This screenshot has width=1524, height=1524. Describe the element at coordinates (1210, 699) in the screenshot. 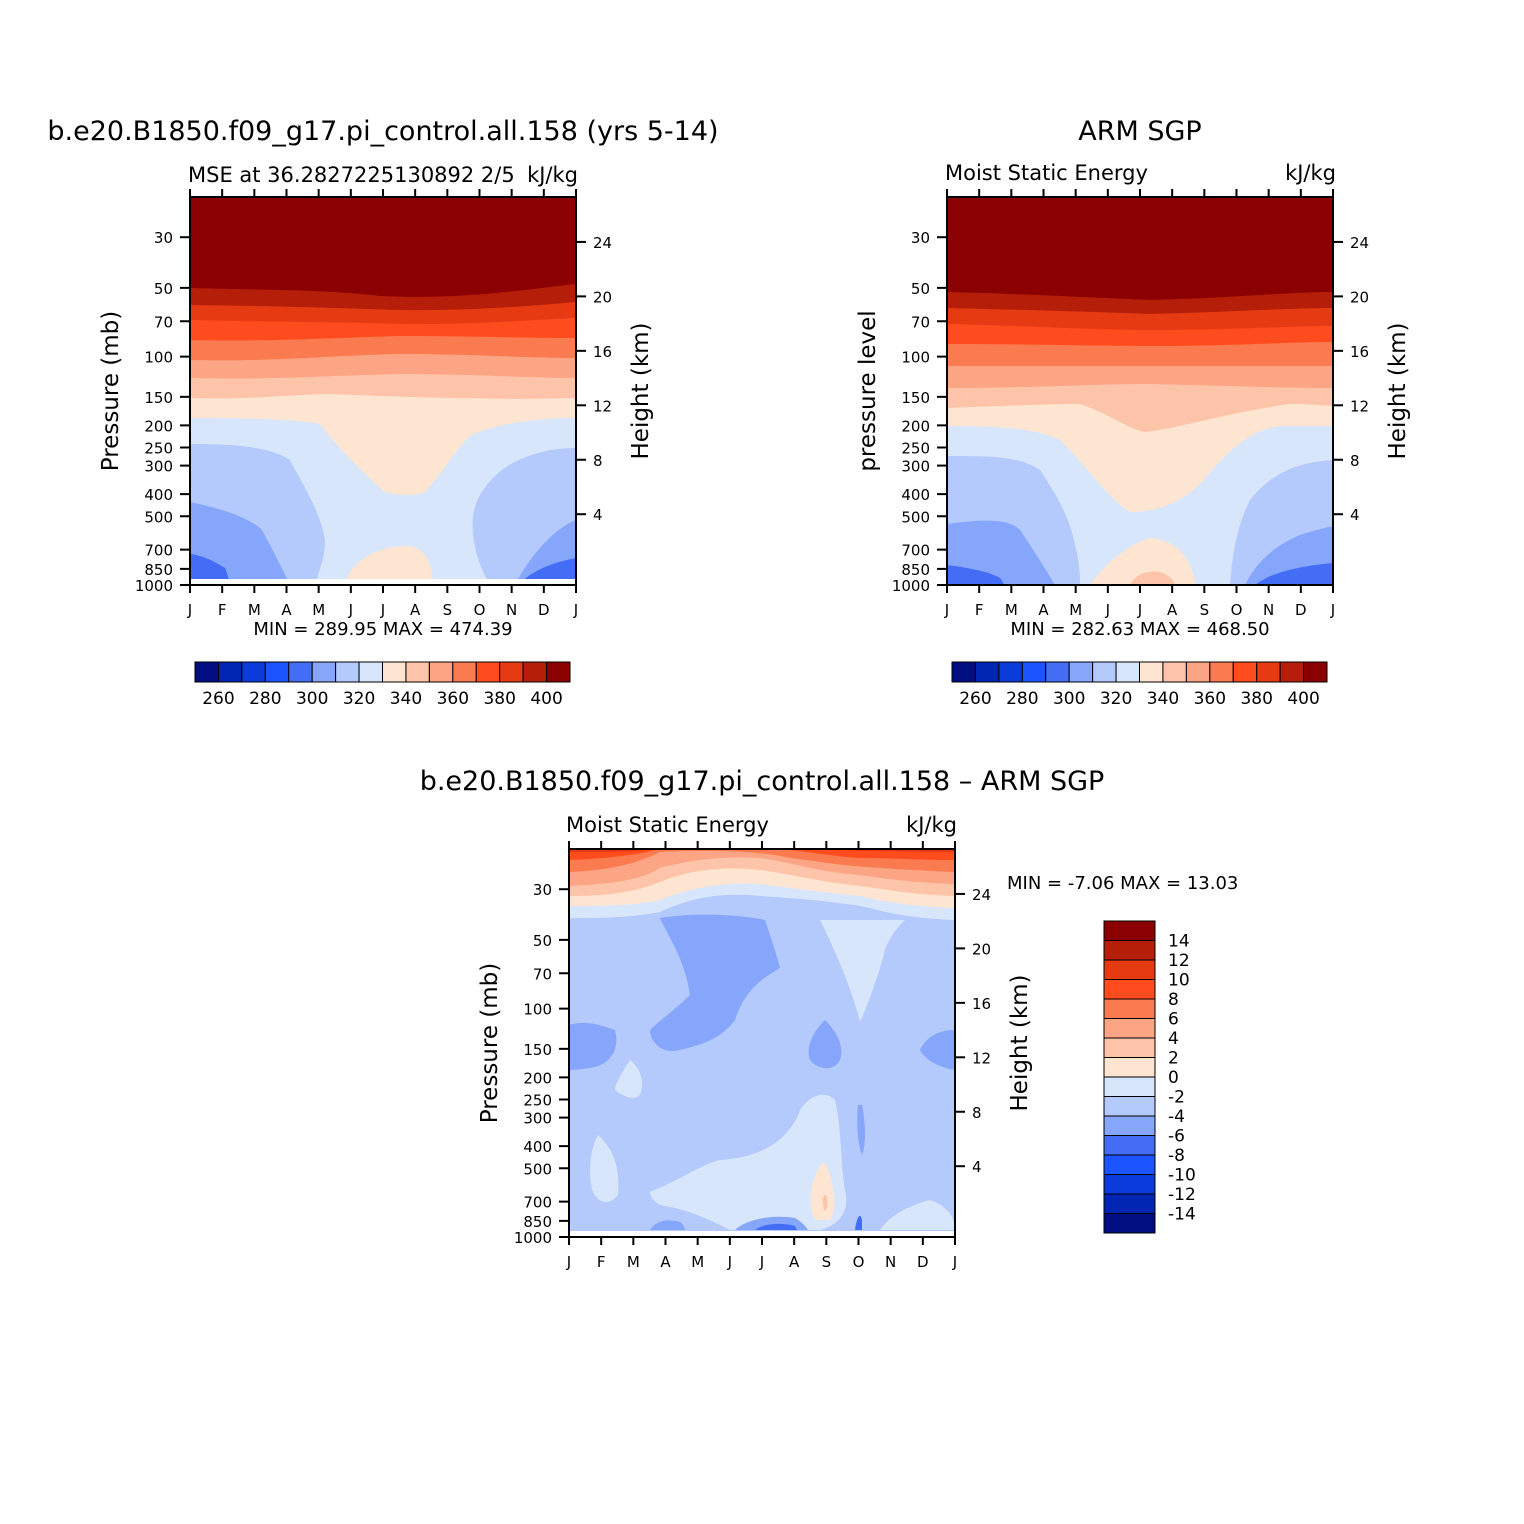

I see `colorbar-label: 360` at that location.